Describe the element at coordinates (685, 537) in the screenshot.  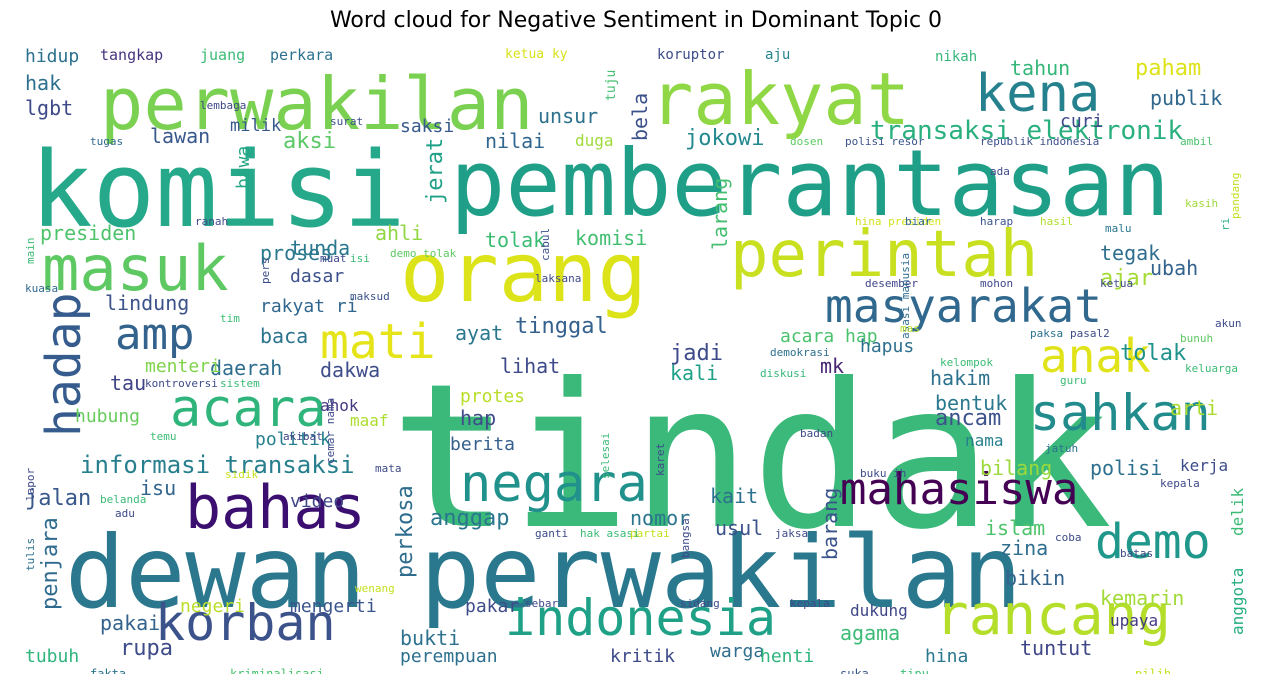
I see `word-cloud-word: bangsa` at that location.